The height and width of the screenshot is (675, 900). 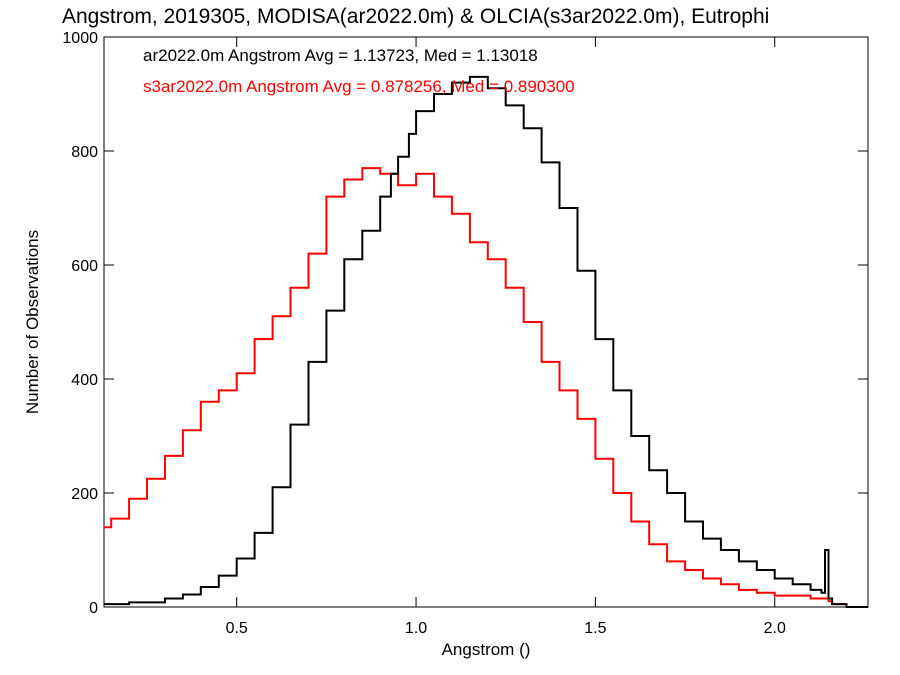 What do you see at coordinates (84, 266) in the screenshot?
I see `y-tick-label: 600` at bounding box center [84, 266].